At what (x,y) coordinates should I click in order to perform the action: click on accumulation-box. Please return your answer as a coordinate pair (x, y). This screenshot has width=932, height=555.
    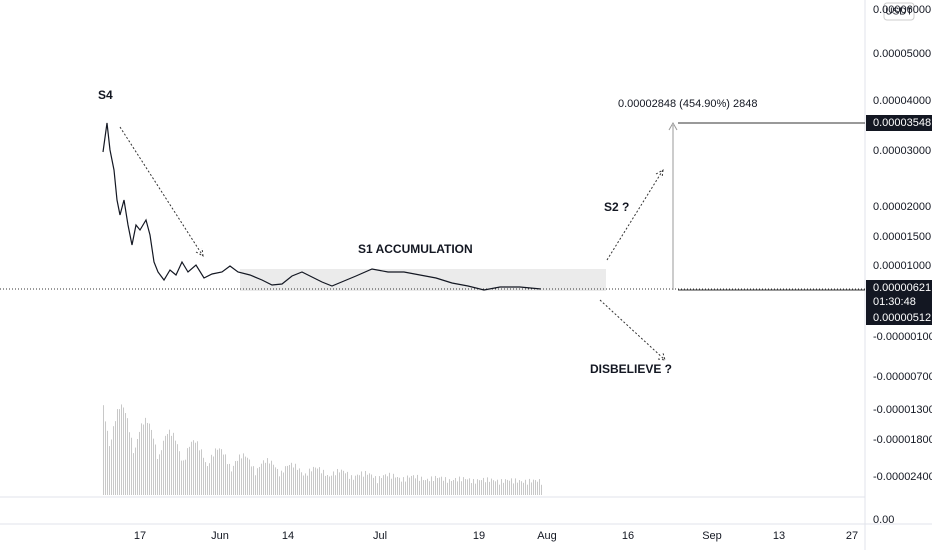
    Looking at the image, I should click on (423, 280).